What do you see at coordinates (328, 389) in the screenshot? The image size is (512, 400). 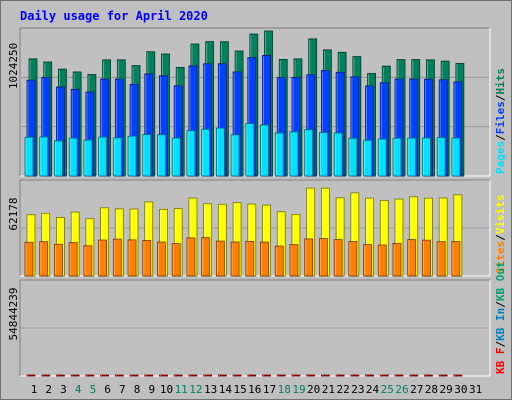 I see `x-tick-day-21: 21` at bounding box center [328, 389].